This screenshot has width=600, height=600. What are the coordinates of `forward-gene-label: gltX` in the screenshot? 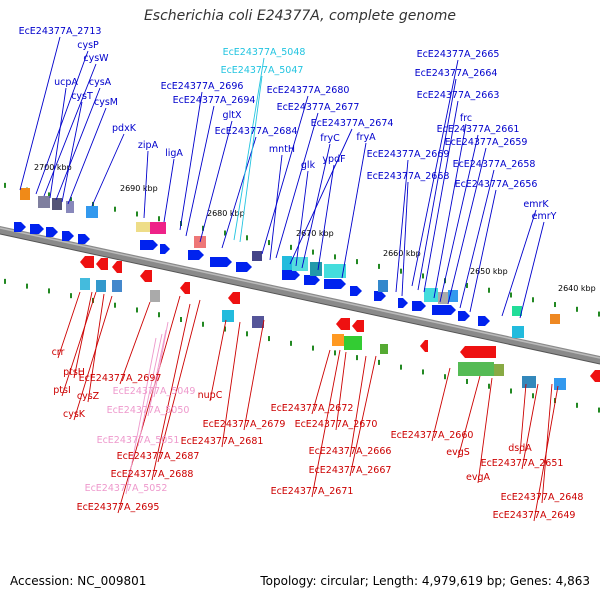 It's located at (232, 115).